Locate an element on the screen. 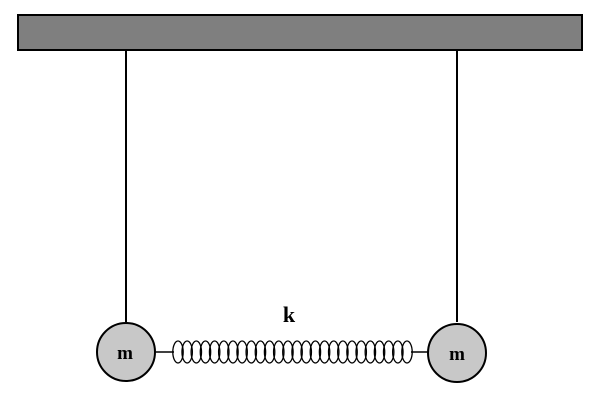 Image resolution: width=596 pixels, height=410 pixels. left-mass-bob is located at coordinates (126, 352).